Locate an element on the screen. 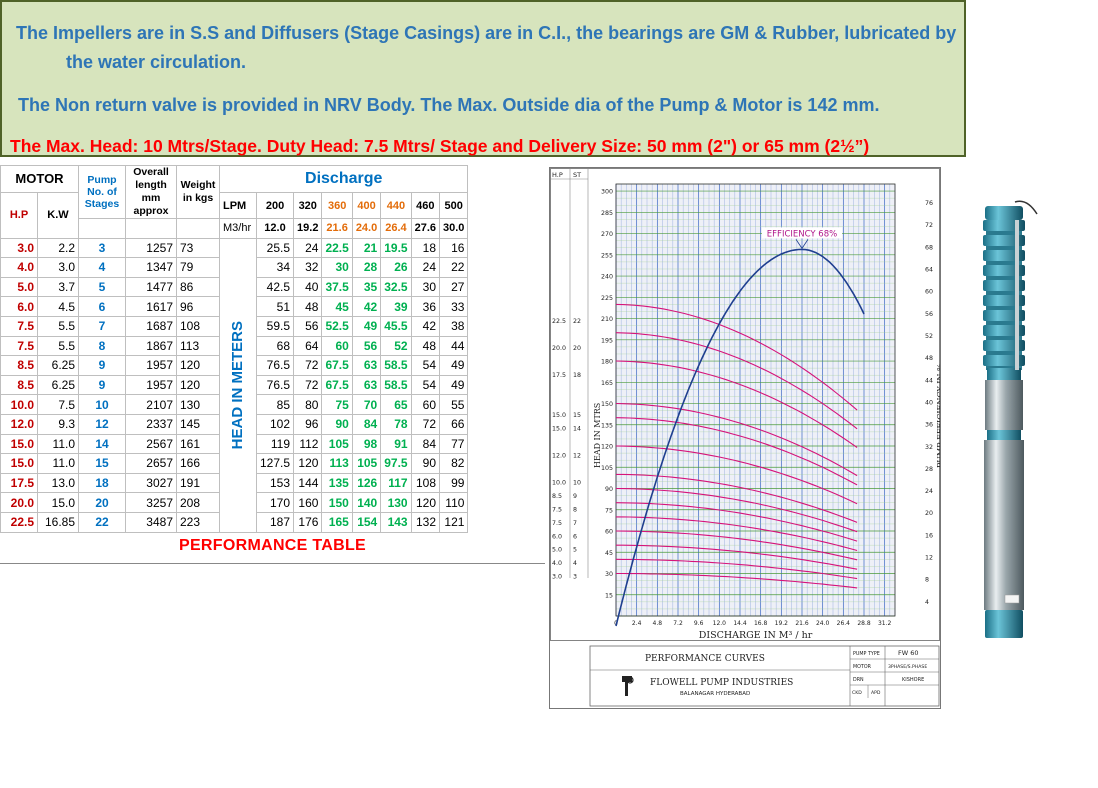 This screenshot has height=788, width=1098. table-cell: 78 is located at coordinates (396, 424).